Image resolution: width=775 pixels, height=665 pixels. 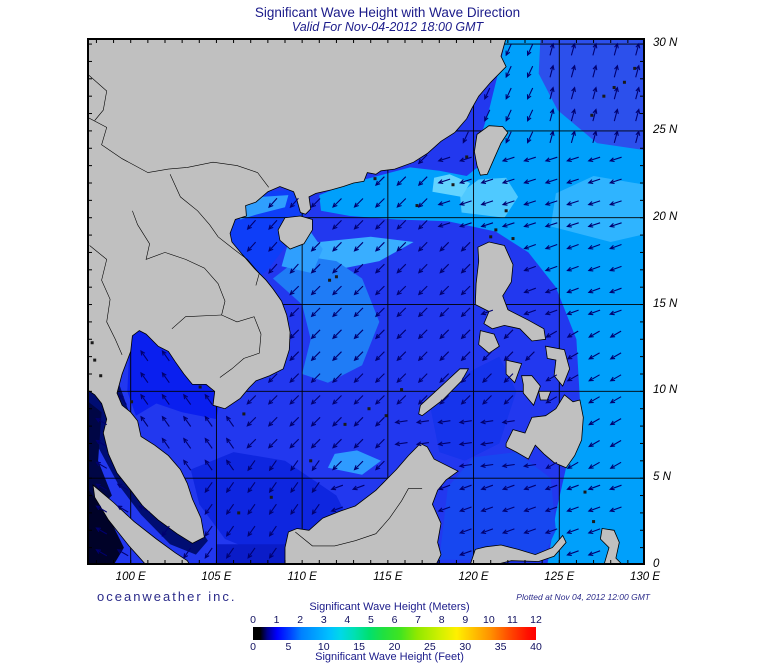 I want to click on legend-meters-tick: 10, so click(x=488, y=620).